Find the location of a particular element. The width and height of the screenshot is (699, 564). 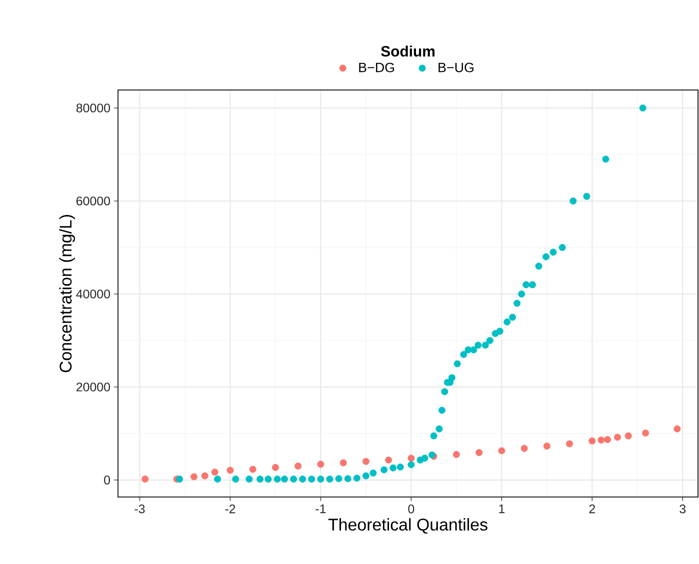

x-axis-title: Theoretical Quantiles is located at coordinates (408, 526).